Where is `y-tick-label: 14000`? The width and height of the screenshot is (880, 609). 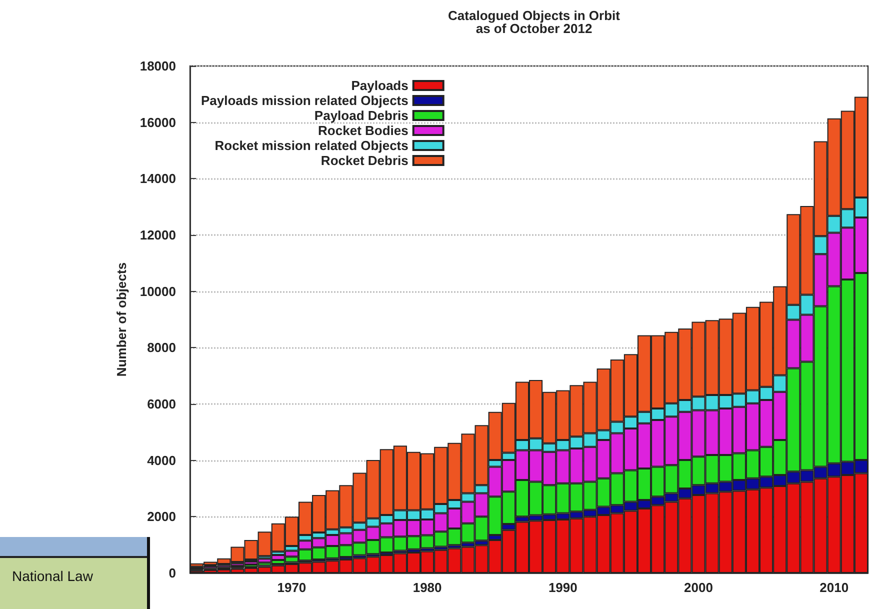
y-tick-label: 14000 is located at coordinates (158, 178).